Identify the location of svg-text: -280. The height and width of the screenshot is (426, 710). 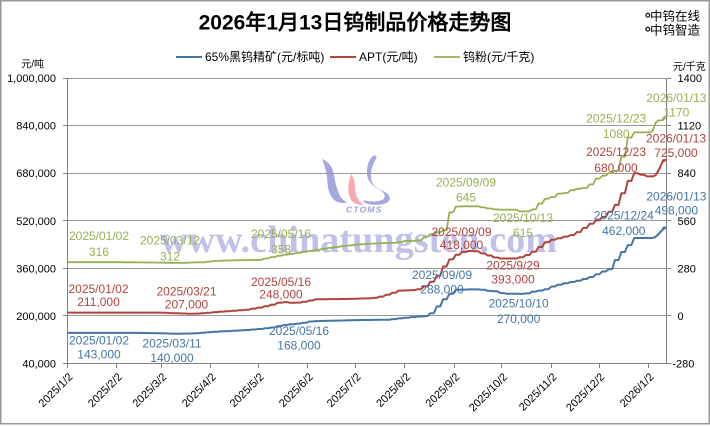
(683, 365).